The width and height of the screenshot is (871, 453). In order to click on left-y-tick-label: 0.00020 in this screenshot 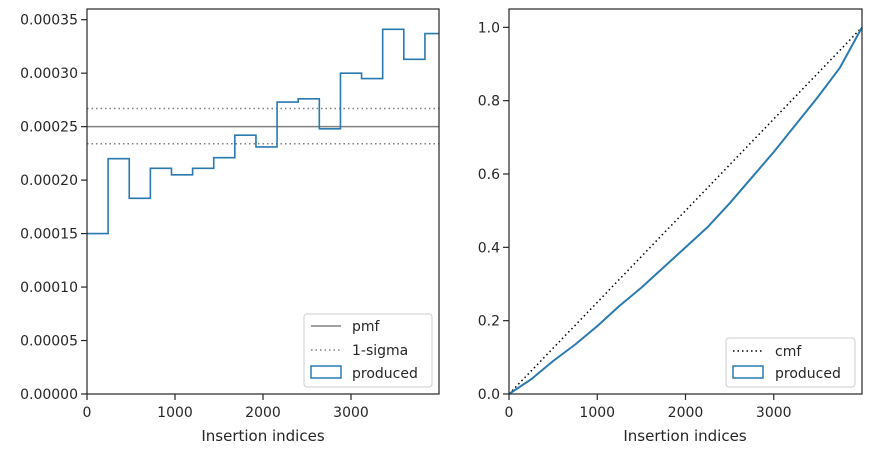, I will do `click(49, 181)`.